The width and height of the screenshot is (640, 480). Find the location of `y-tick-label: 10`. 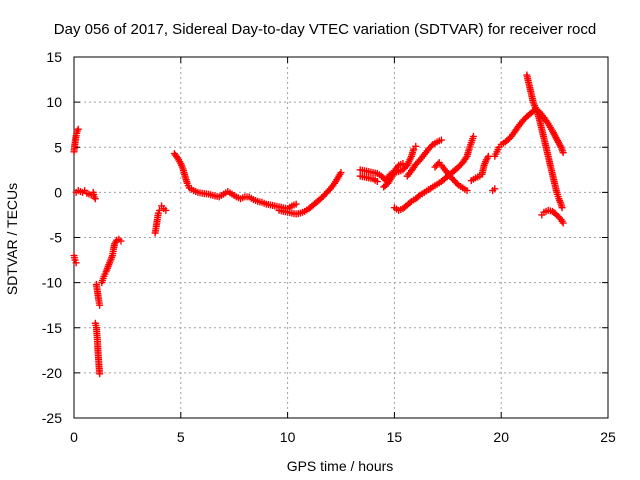

y-tick-label: 10 is located at coordinates (54, 102).